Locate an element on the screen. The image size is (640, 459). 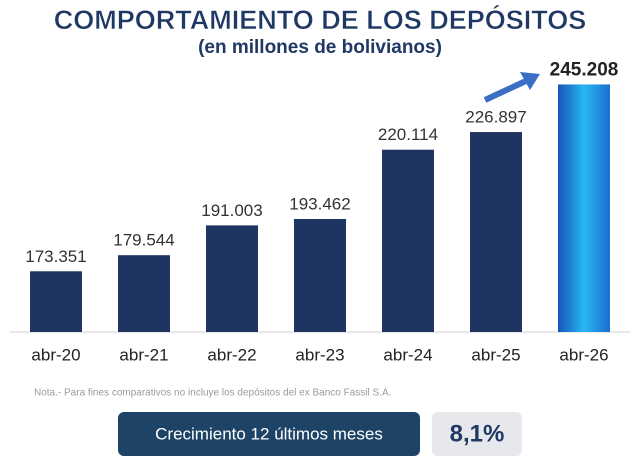
x-tick-label: abr-25 is located at coordinates (495, 354).